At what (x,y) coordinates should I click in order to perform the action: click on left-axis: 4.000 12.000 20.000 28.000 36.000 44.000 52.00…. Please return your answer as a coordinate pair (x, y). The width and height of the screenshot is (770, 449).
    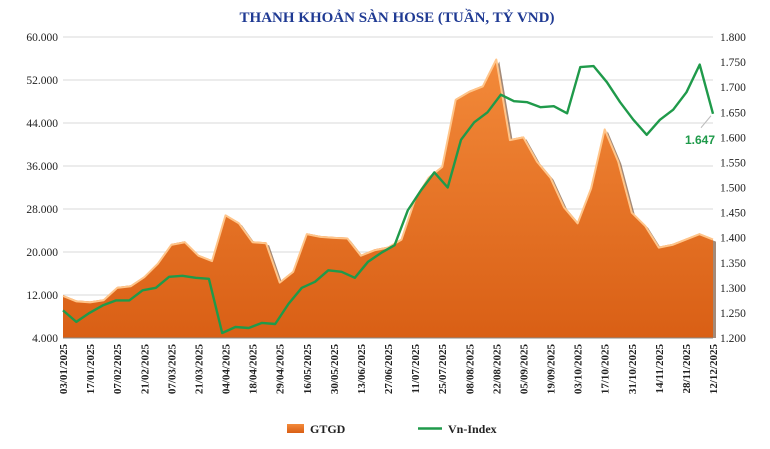
    Looking at the image, I should click on (42, 188).